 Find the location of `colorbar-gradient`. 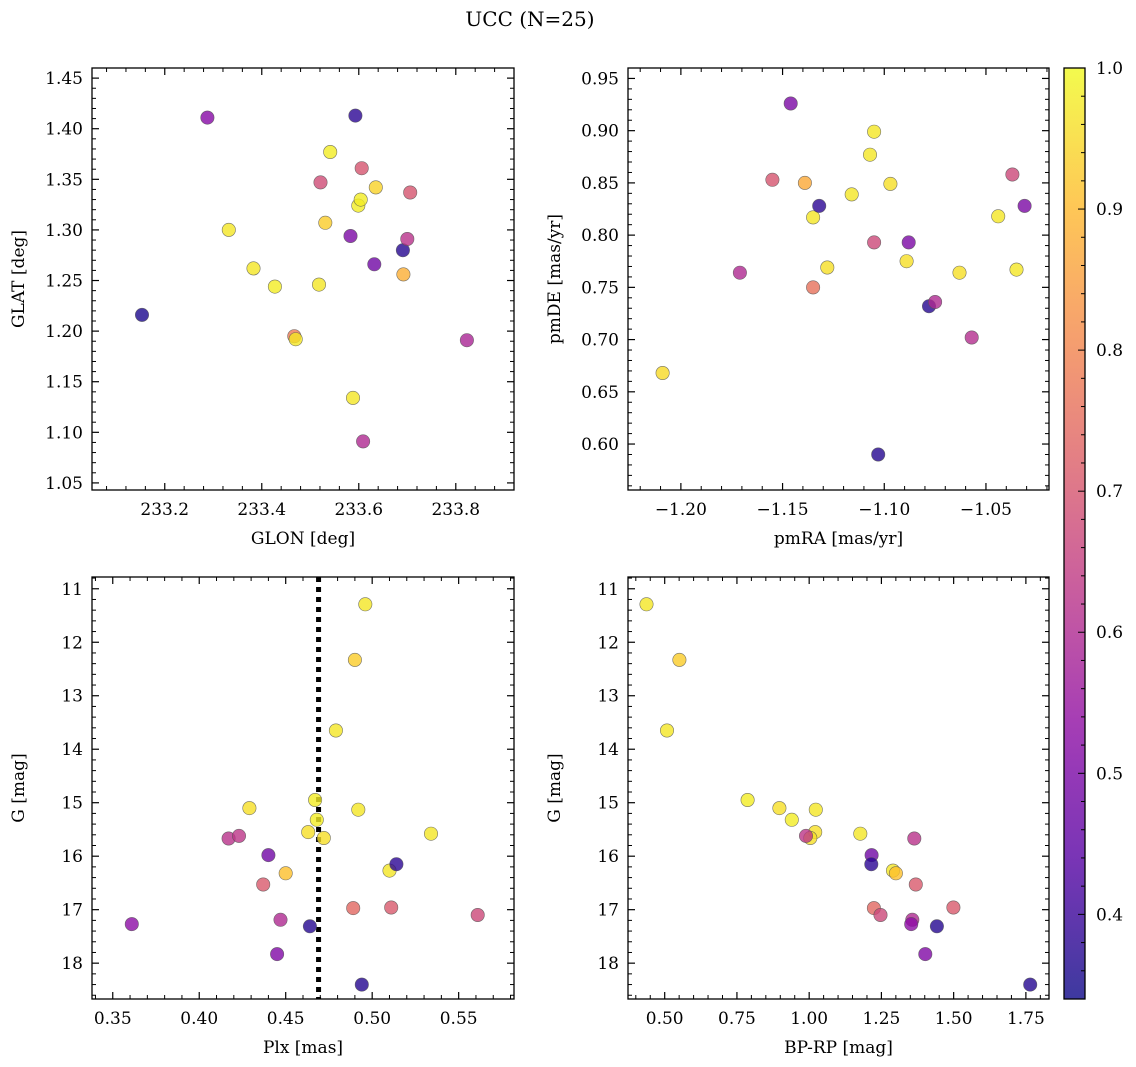

colorbar-gradient is located at coordinates (1074, 533).